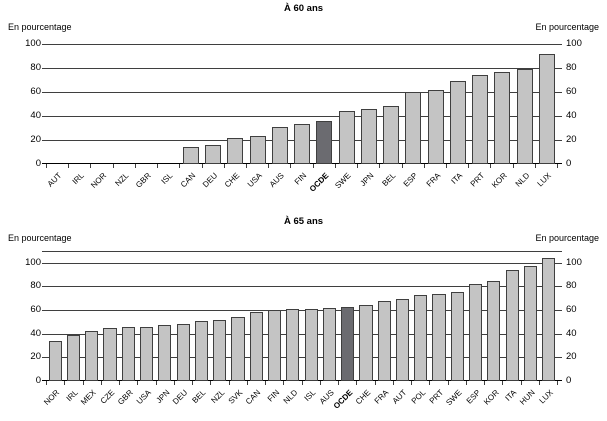 This screenshot has width=607, height=421. Describe the element at coordinates (524, 187) in the screenshot. I see `x-label-slot-NLD: NLD` at that location.